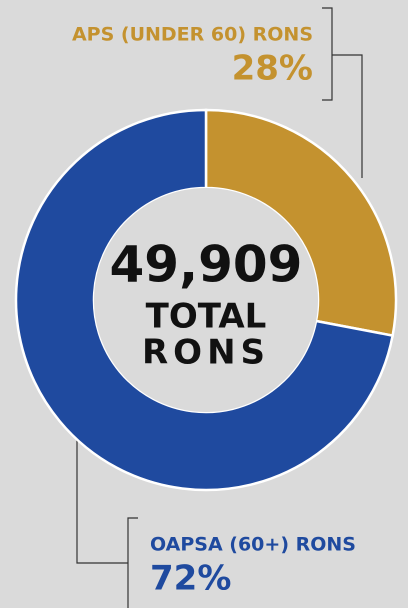 This screenshot has width=408, height=608. I want to click on center-text: TOTAL, so click(206, 317).